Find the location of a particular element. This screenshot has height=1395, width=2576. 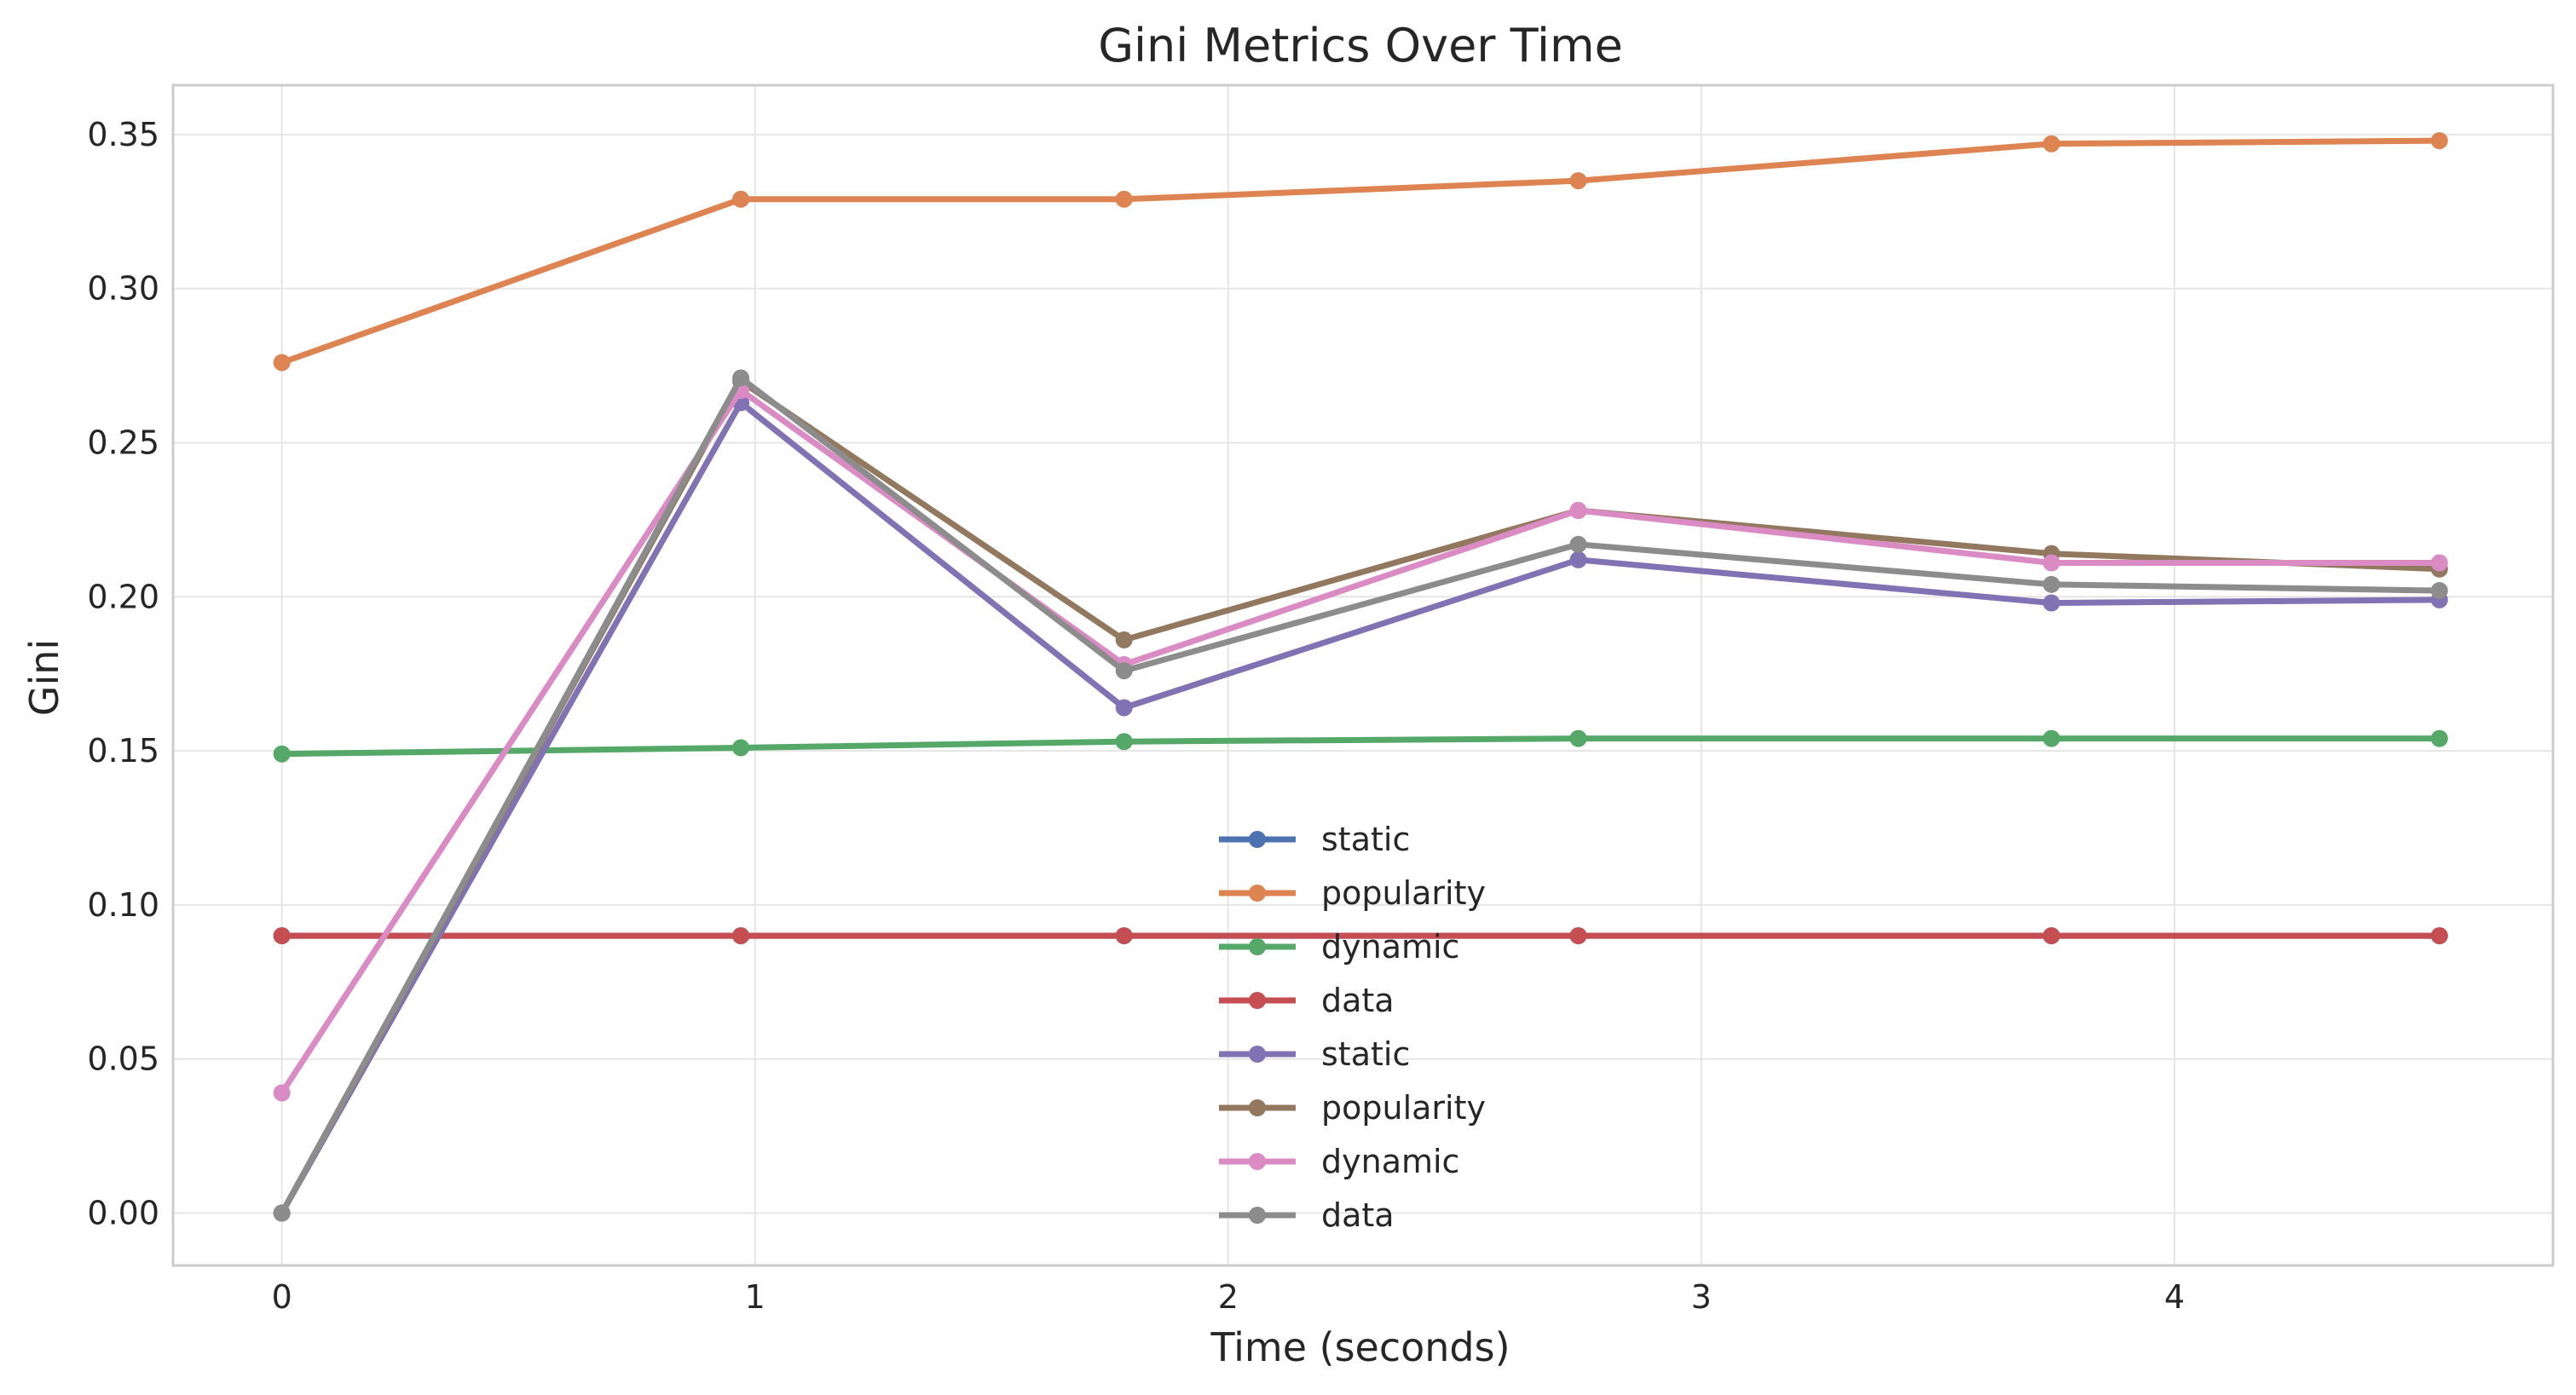

y-tick-label: 0.10 is located at coordinates (123, 905).